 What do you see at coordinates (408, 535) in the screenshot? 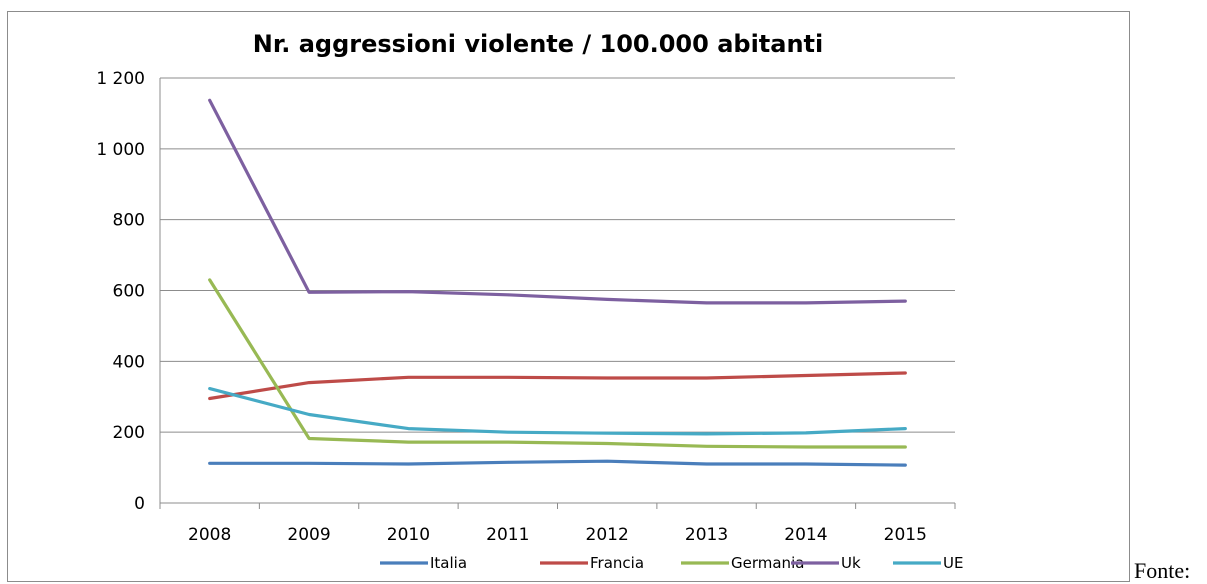
I see `x-tick-label: 2010` at bounding box center [408, 535].